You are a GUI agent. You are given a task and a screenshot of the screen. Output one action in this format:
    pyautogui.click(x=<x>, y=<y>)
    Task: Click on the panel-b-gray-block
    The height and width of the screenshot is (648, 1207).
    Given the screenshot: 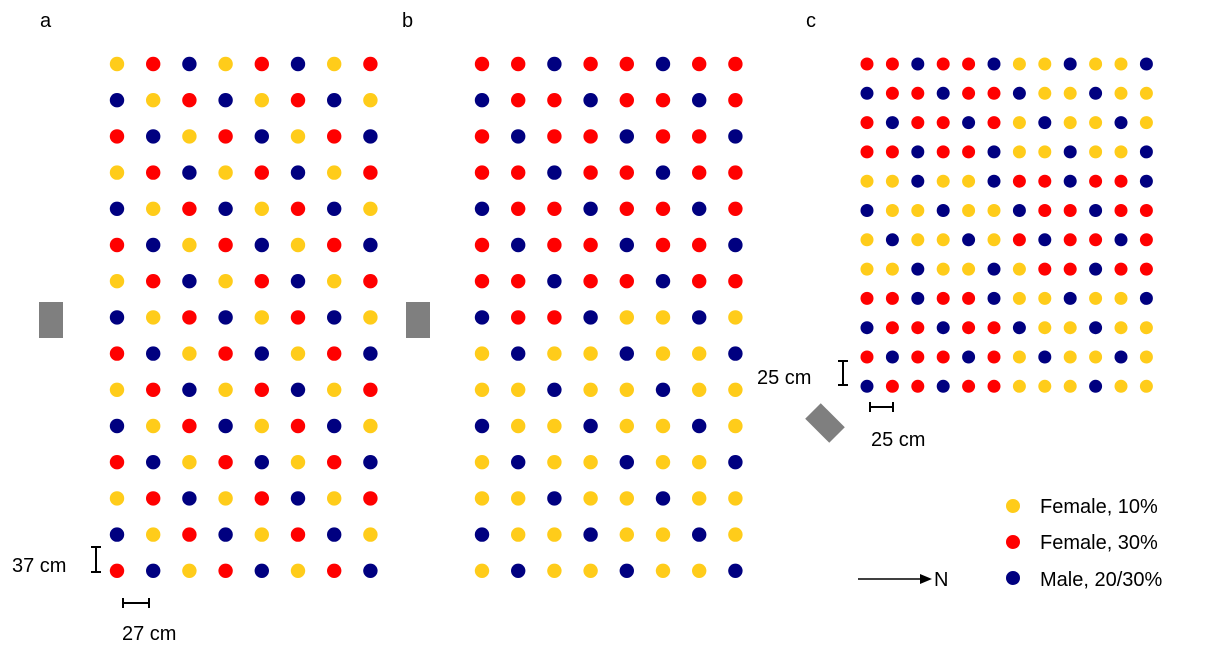 What is the action you would take?
    pyautogui.click(x=418, y=320)
    